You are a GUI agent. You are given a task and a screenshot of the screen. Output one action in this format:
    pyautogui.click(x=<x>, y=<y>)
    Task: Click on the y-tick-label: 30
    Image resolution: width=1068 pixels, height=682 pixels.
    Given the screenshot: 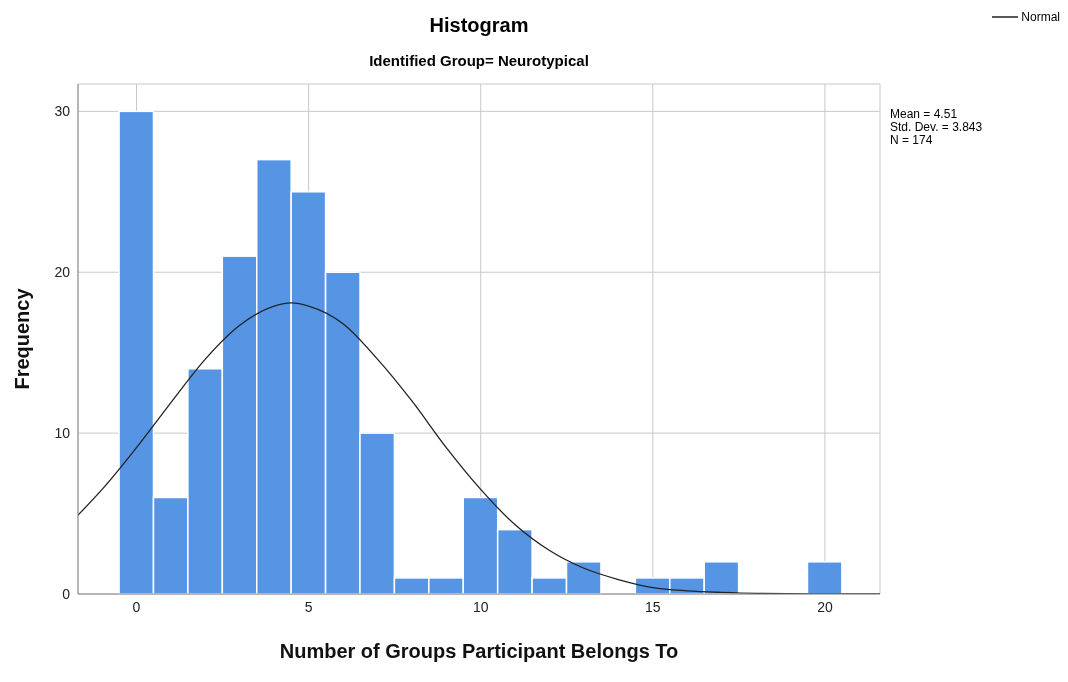 What is the action you would take?
    pyautogui.click(x=62, y=111)
    